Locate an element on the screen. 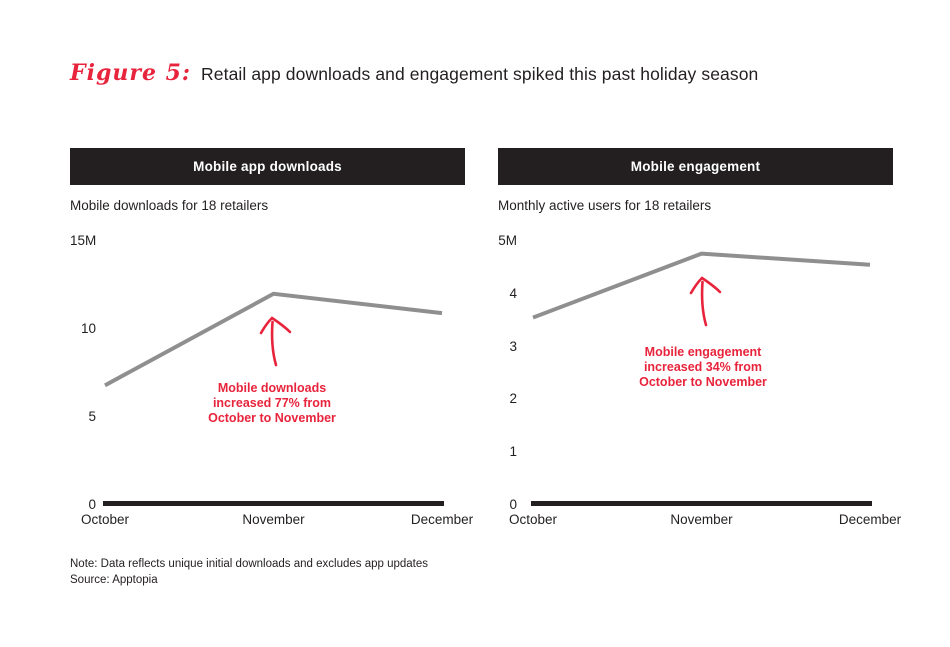 This screenshot has height=647, width=950. y-tick-label: 15M is located at coordinates (83, 240).